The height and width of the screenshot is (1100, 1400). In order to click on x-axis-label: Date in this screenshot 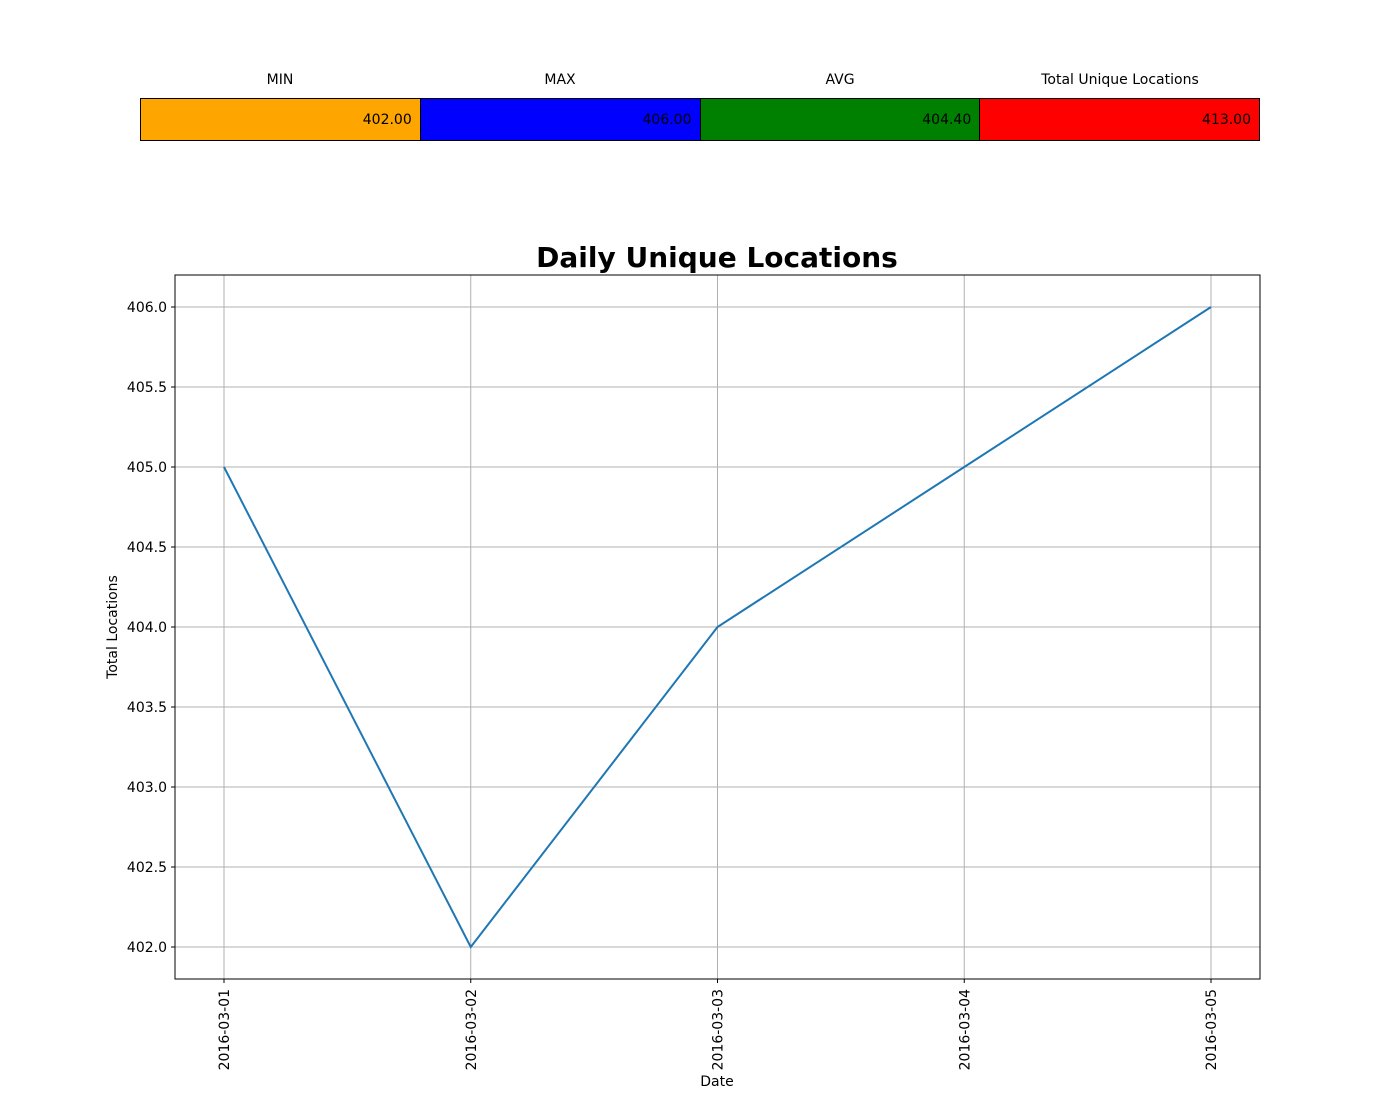, I will do `click(716, 1082)`.